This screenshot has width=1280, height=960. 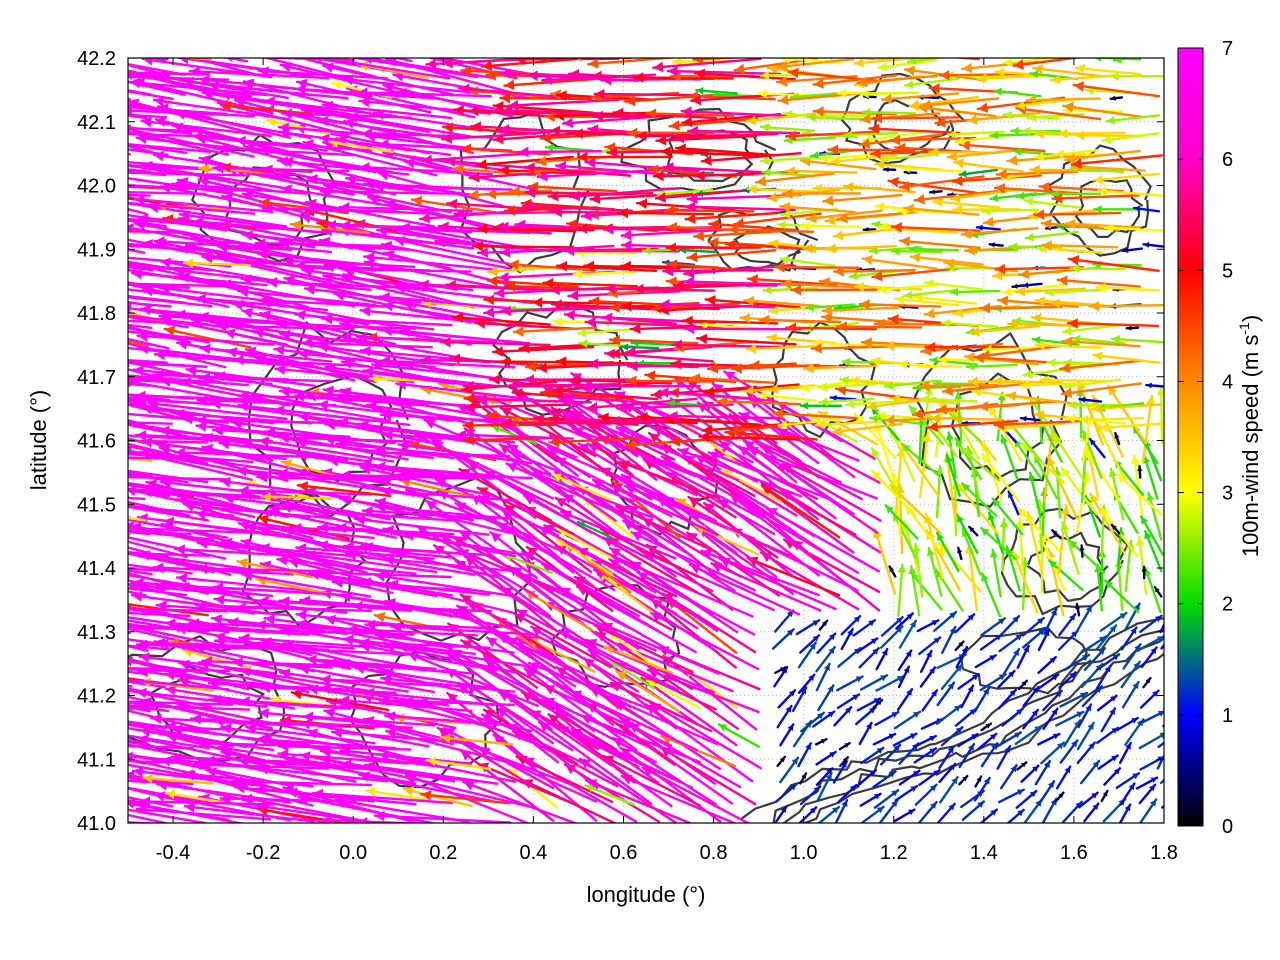 What do you see at coordinates (533, 853) in the screenshot?
I see `x-tick-label: 0.4` at bounding box center [533, 853].